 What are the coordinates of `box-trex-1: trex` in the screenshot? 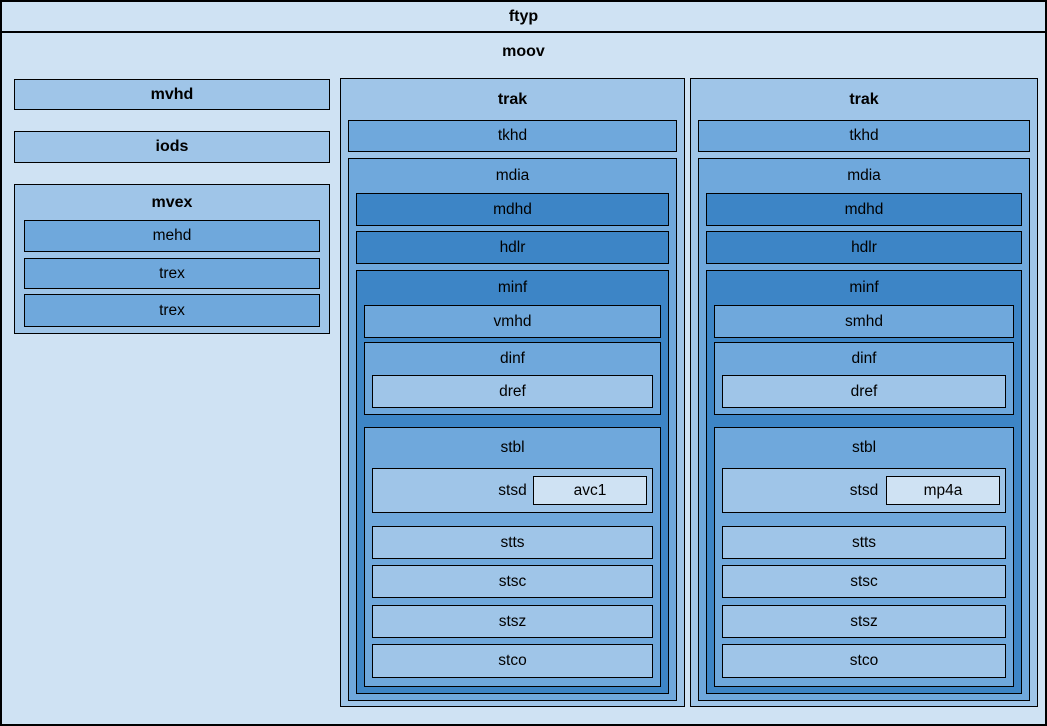 It's located at (172, 273).